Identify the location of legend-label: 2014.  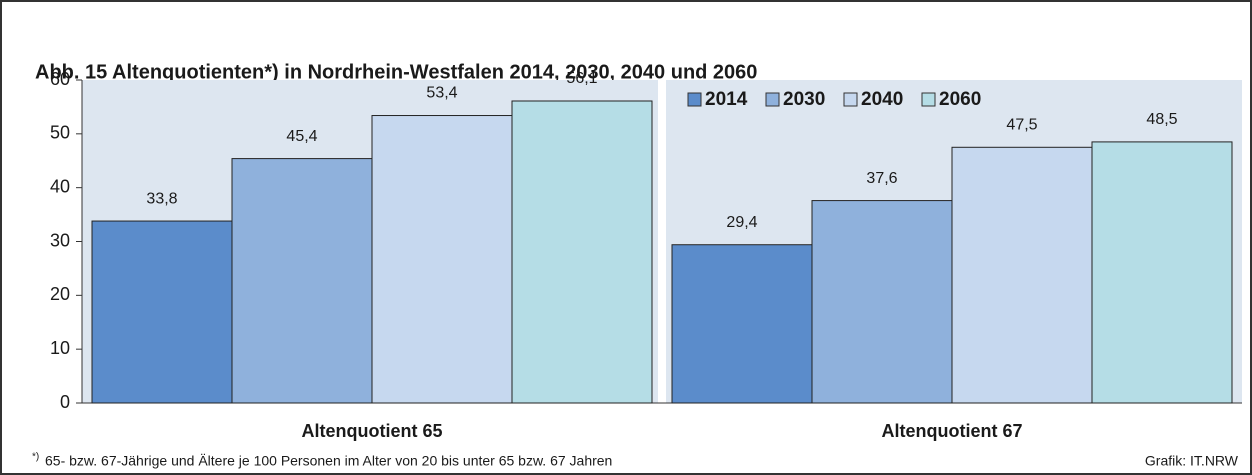
(726, 99).